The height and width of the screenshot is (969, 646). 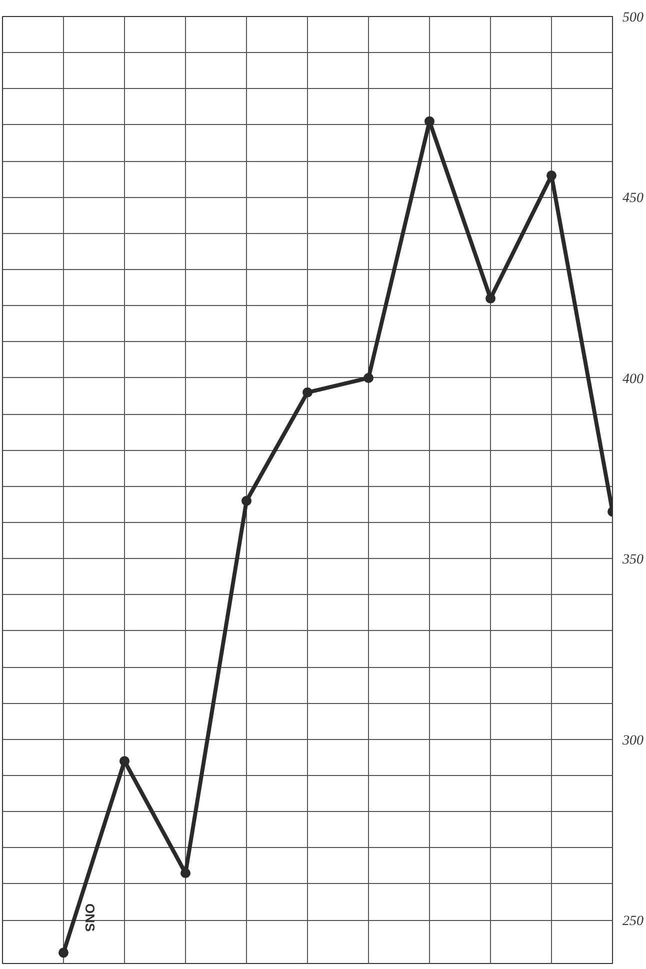 I want to click on y-tick-label: 250, so click(x=633, y=922).